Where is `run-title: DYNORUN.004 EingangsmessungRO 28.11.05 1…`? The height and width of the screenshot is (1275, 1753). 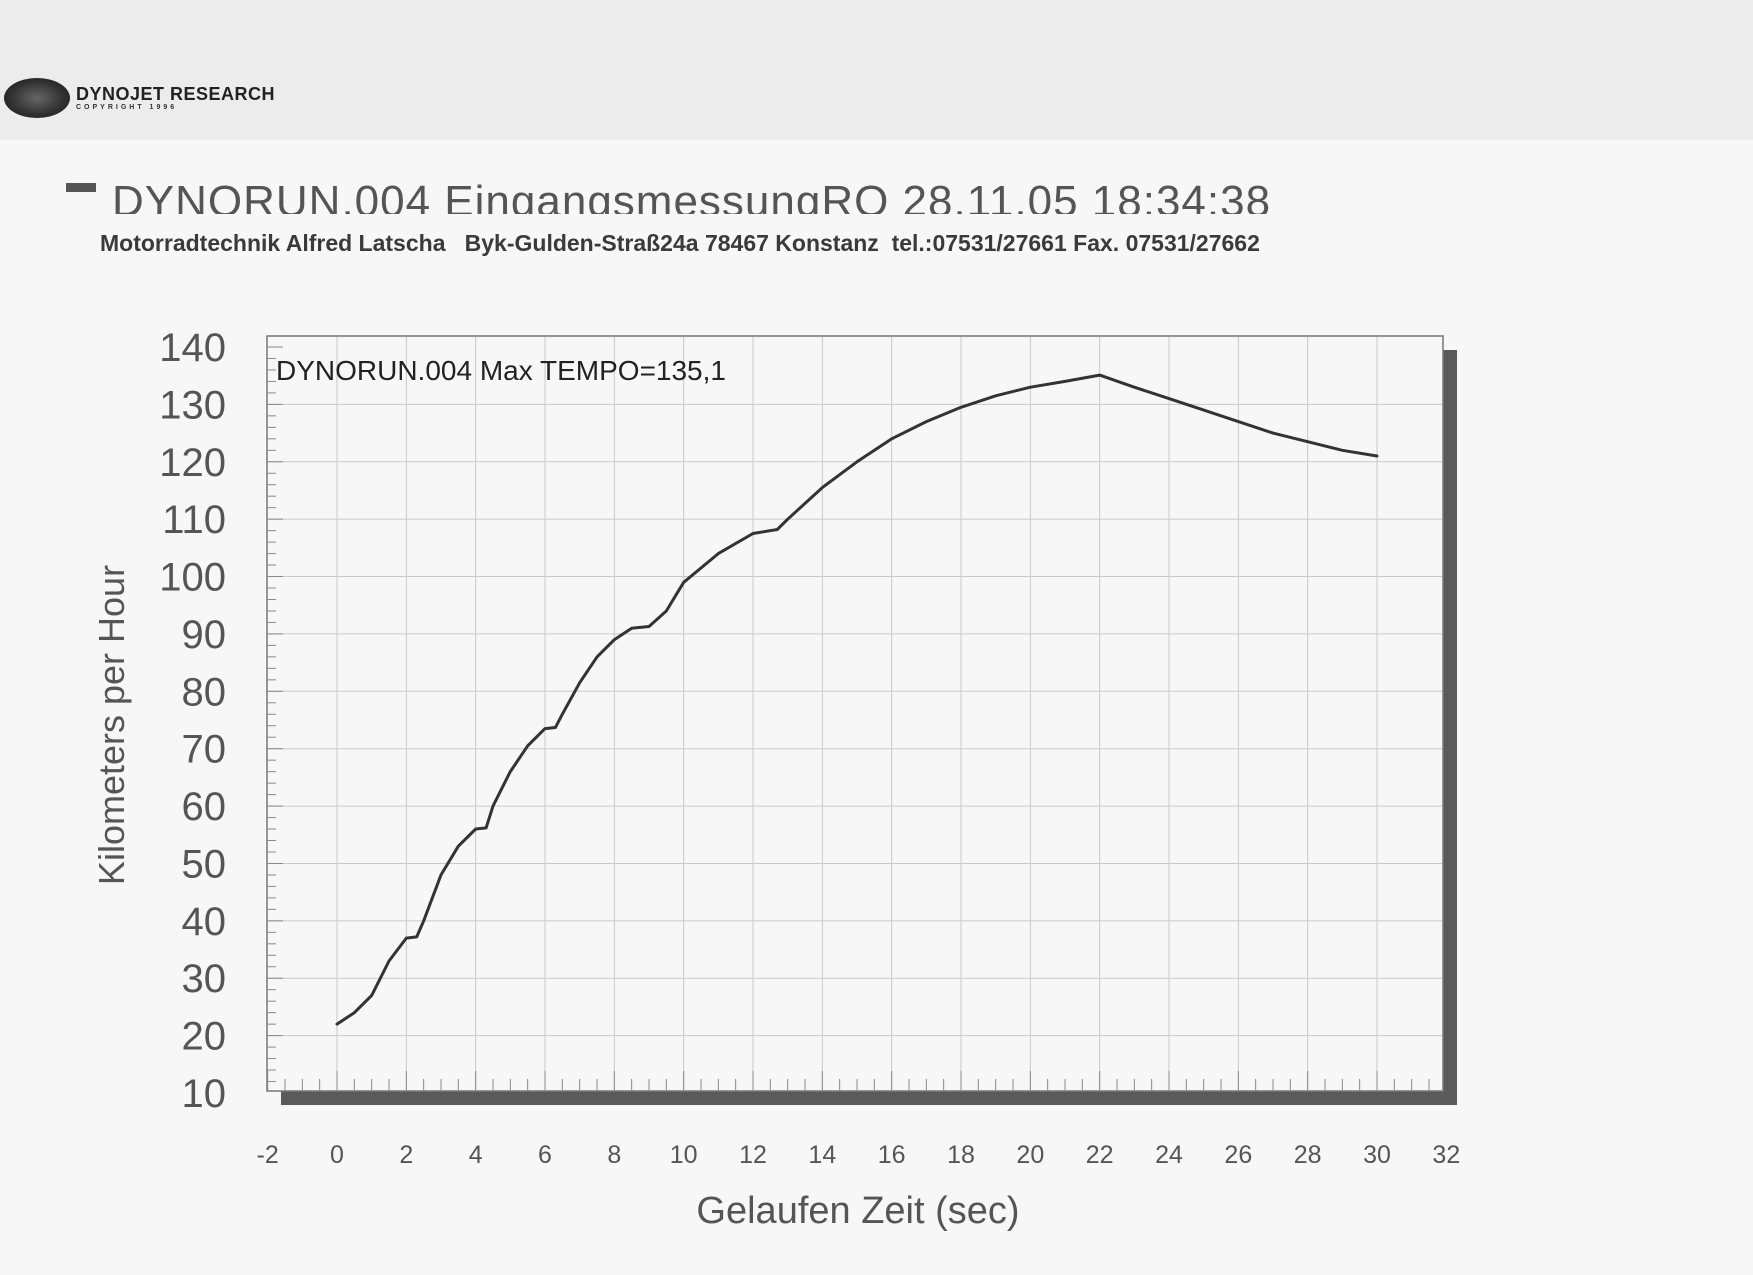 run-title: DYNORUN.004 EingangsmessungRO 28.11.05 1… is located at coordinates (692, 196).